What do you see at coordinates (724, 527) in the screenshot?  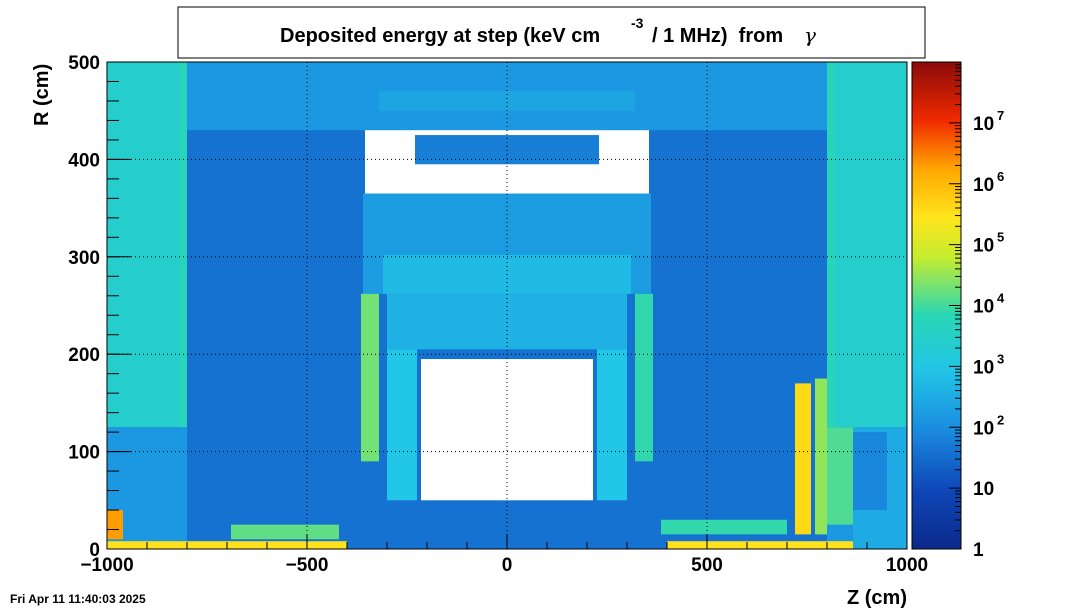 I see `heatmap-region-right-forward-plate` at bounding box center [724, 527].